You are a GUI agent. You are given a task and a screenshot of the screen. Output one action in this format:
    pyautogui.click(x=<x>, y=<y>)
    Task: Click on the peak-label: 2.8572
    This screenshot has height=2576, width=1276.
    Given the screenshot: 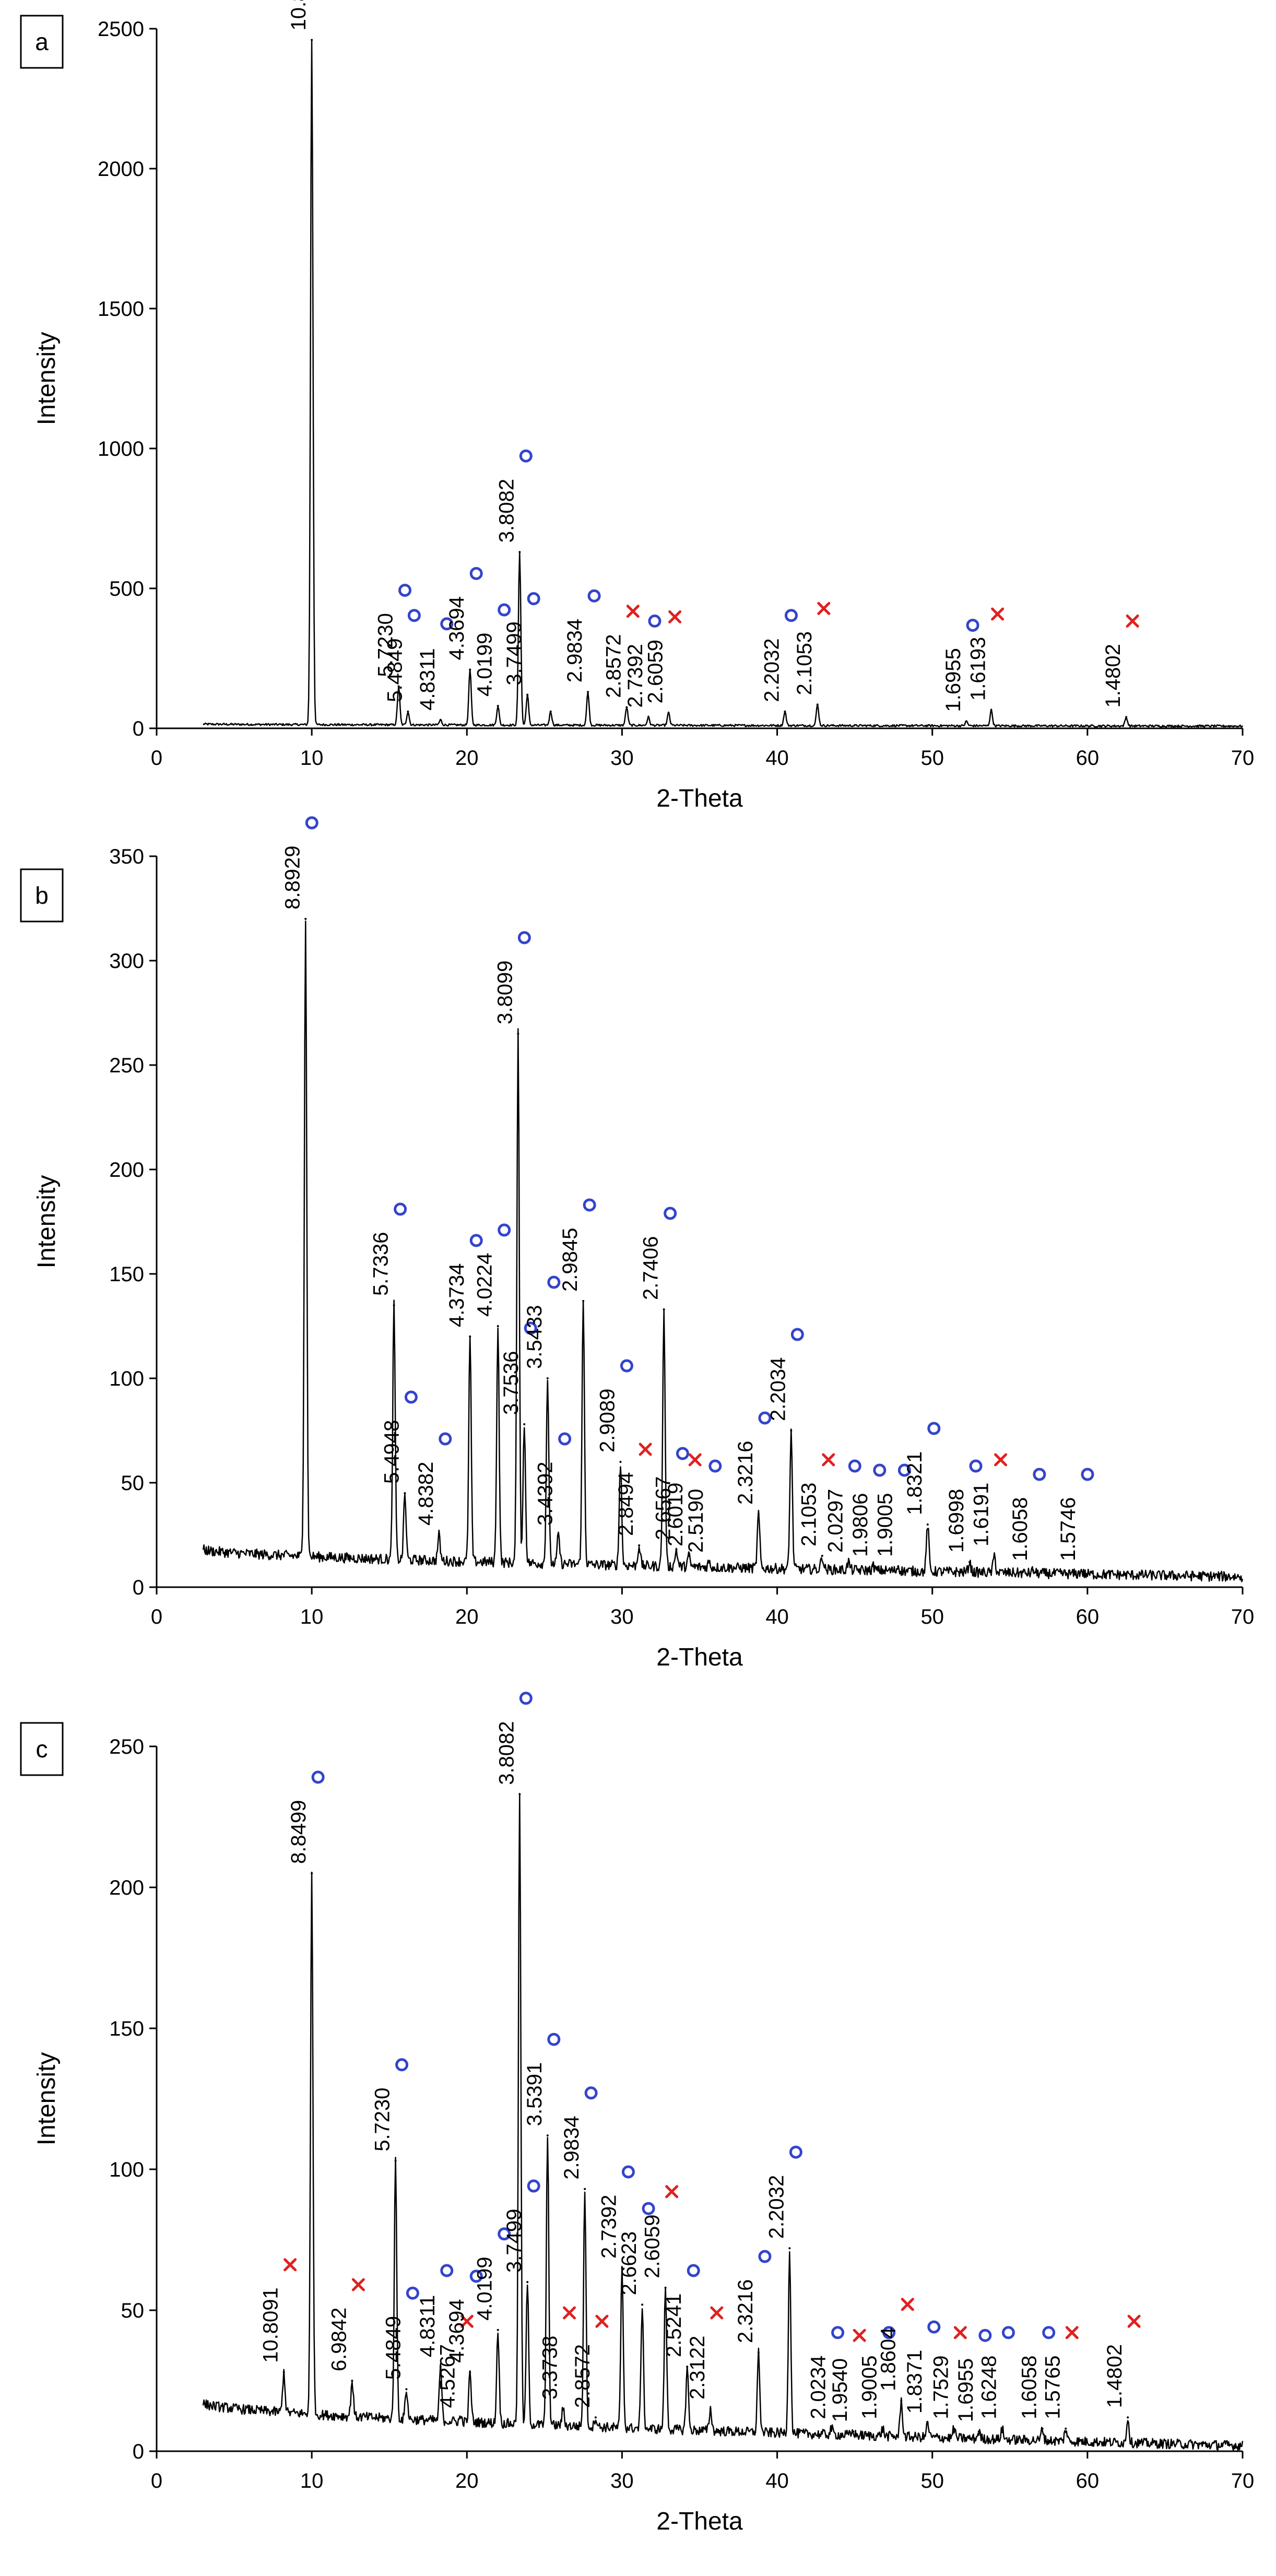 What is the action you would take?
    pyautogui.click(x=613, y=666)
    